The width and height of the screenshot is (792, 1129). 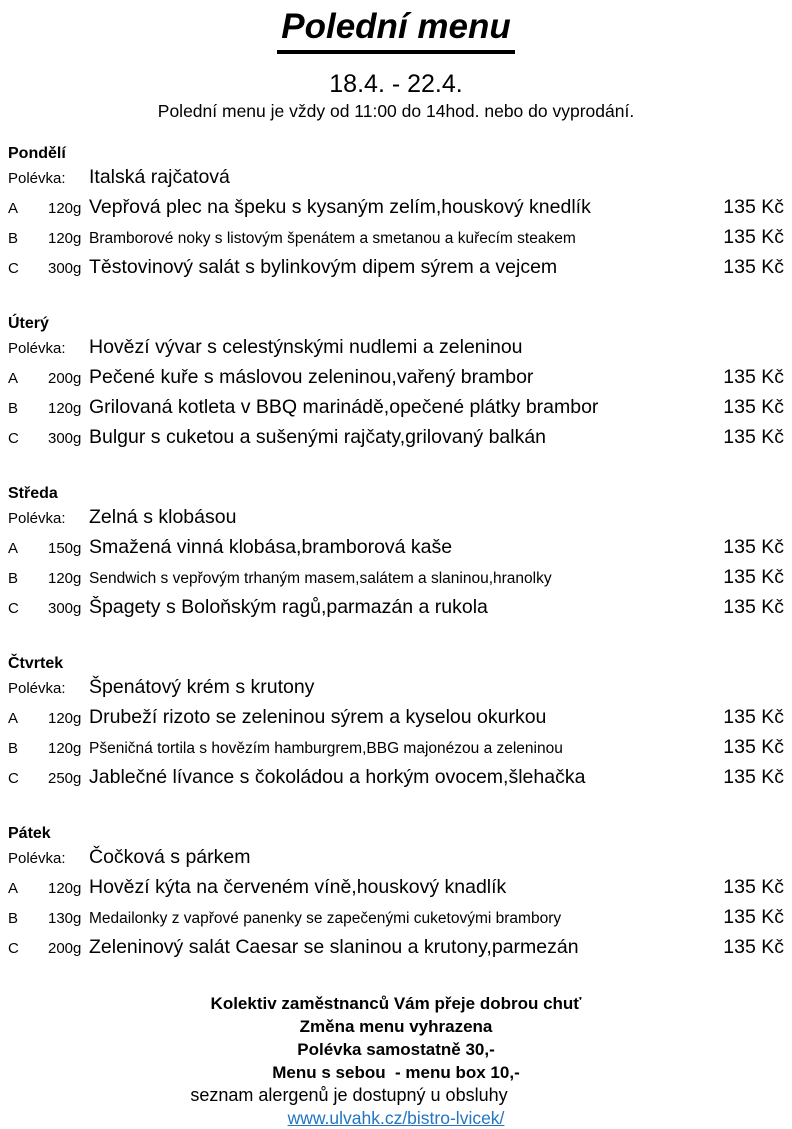 I want to click on soup-row: Polévka: Čočková s párkem, so click(x=396, y=861).